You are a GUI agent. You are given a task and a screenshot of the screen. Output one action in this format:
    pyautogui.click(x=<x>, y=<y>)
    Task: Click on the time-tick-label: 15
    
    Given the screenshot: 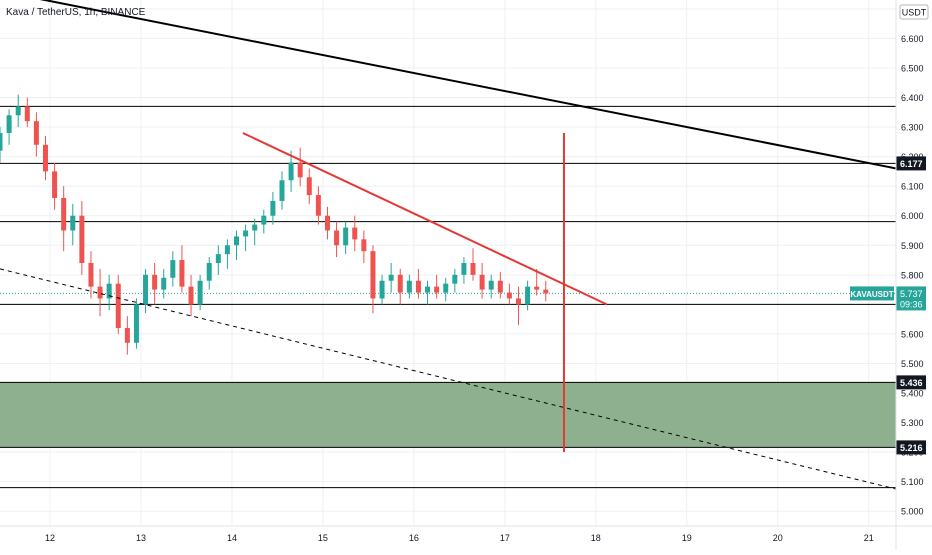 What is the action you would take?
    pyautogui.click(x=323, y=538)
    